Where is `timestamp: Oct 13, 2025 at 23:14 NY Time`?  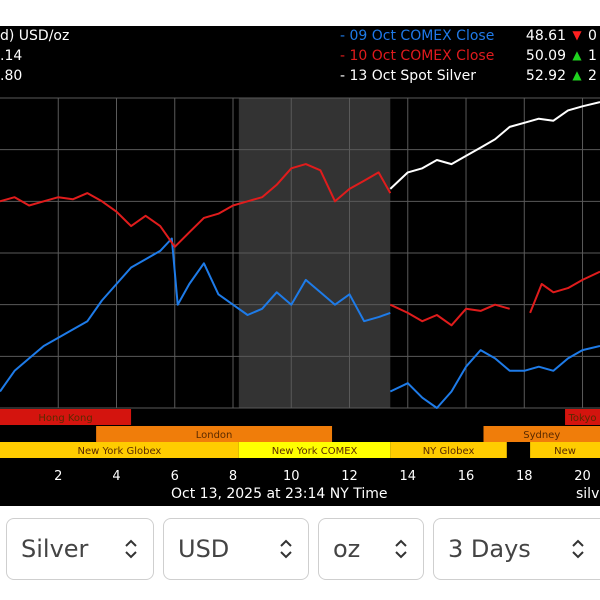 timestamp: Oct 13, 2025 at 23:14 NY Time is located at coordinates (279, 494).